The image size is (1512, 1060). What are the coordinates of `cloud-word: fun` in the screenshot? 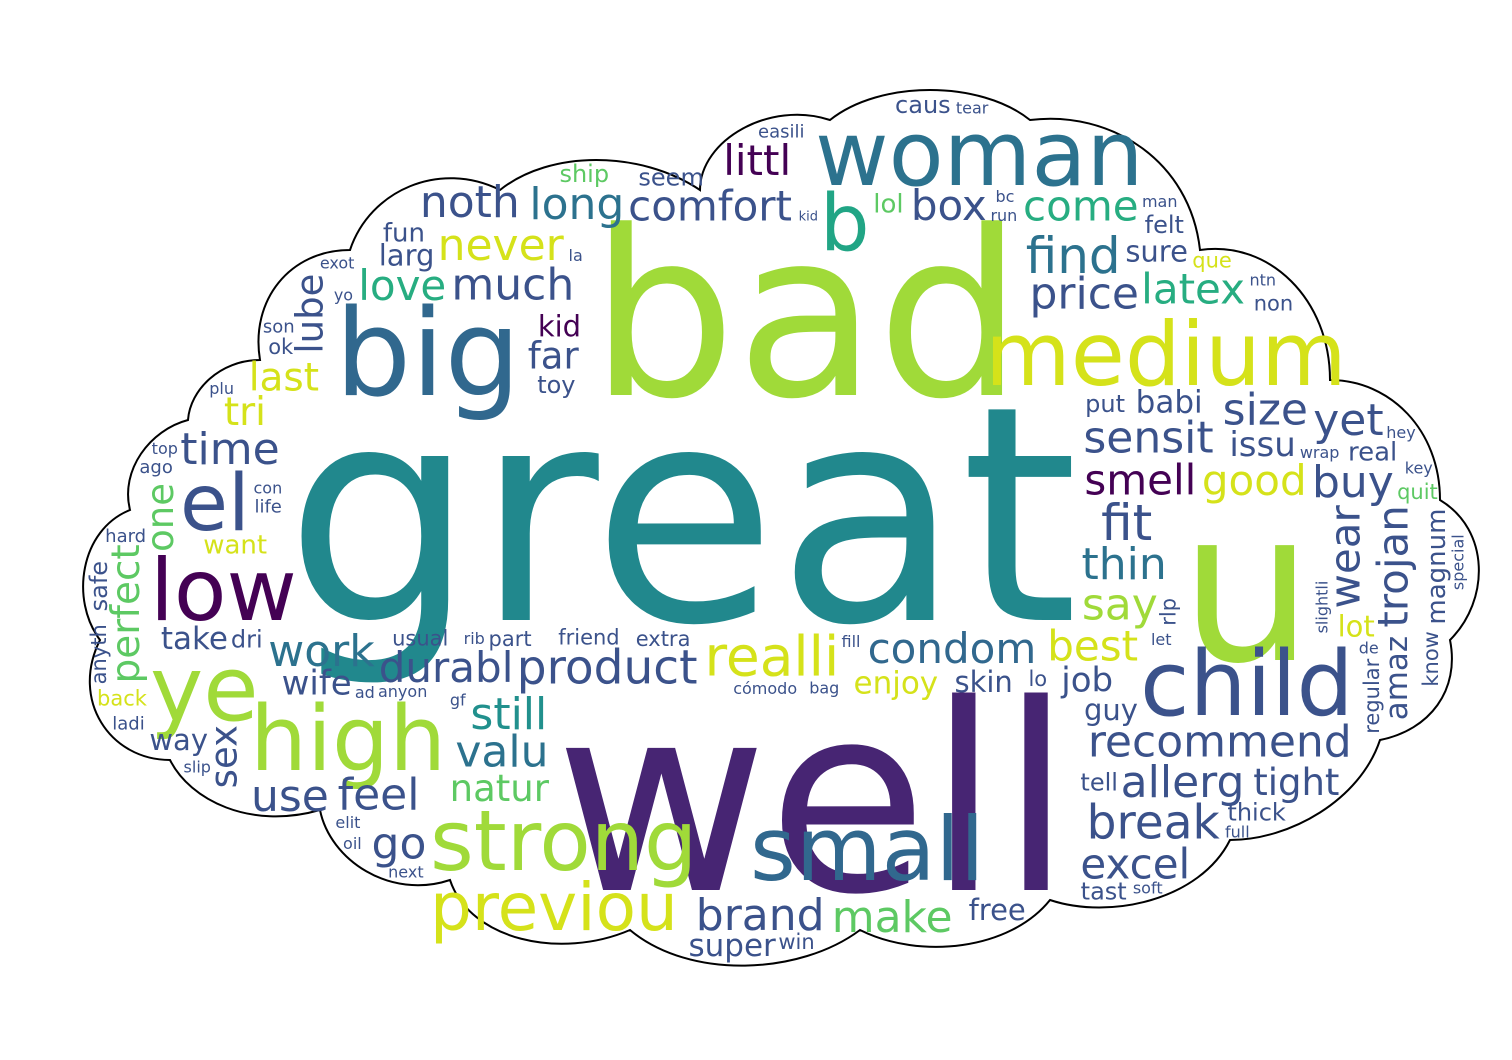 It's located at (404, 233).